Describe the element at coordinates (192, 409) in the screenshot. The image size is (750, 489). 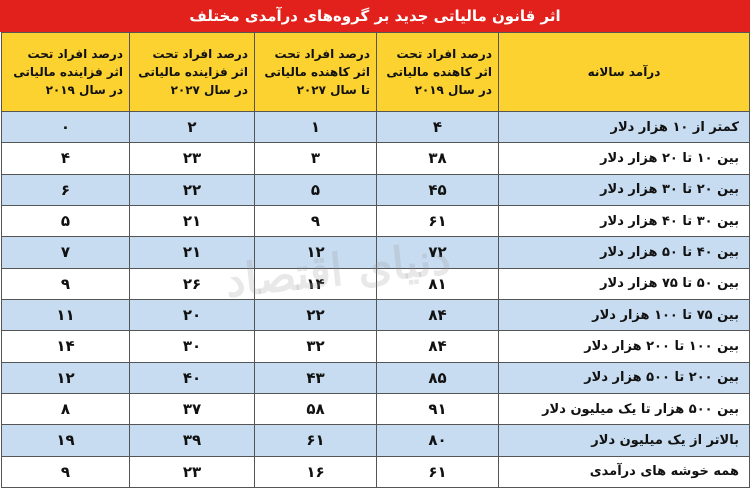
I see `percent-cell: ۳۷` at that location.